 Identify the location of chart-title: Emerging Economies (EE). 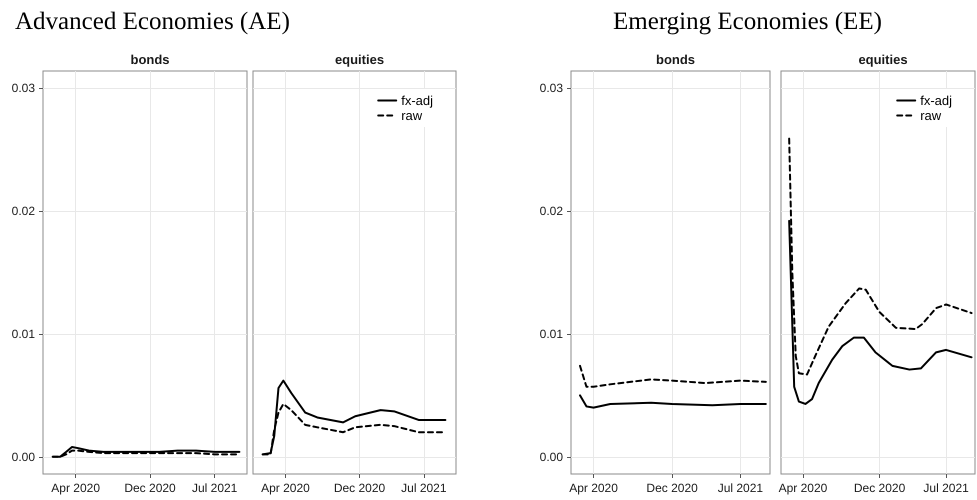
(747, 21).